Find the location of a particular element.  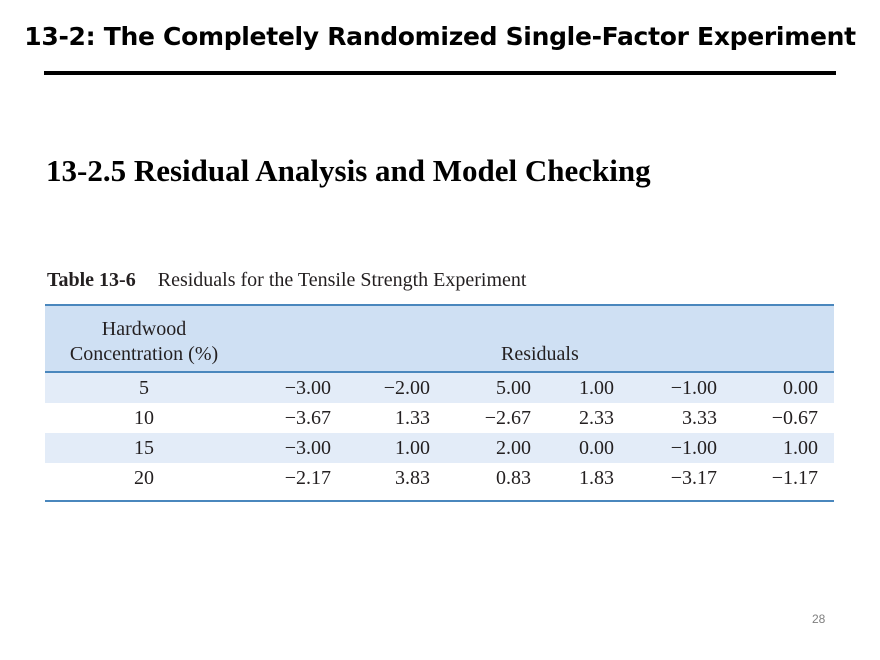

title-underline is located at coordinates (440, 73).